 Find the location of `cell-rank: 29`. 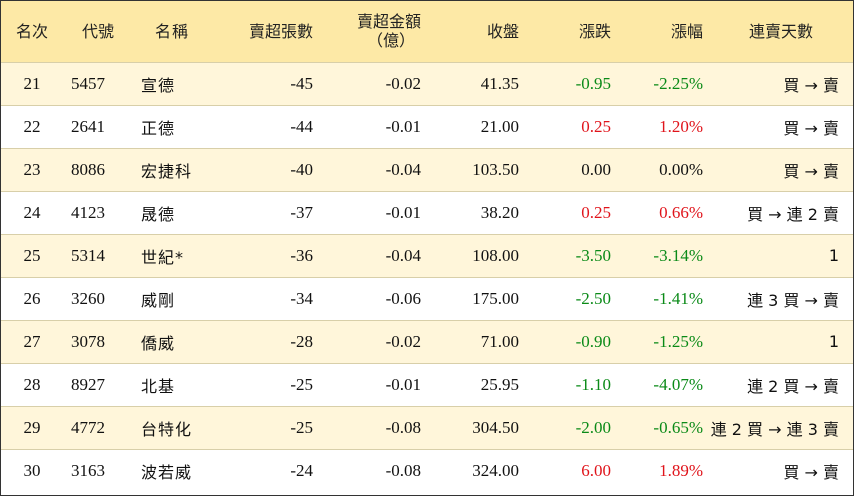

cell-rank: 29 is located at coordinates (32, 427).